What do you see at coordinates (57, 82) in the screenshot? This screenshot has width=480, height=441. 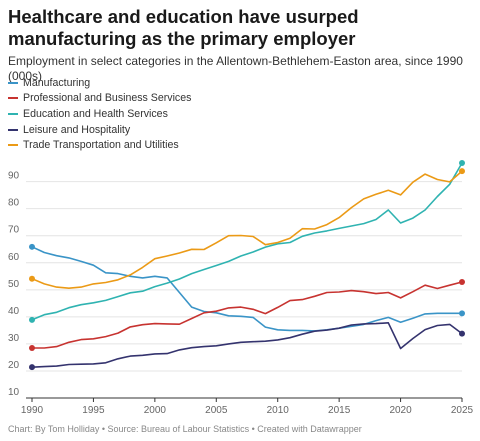 I see `legend-label: Manufacturing` at bounding box center [57, 82].